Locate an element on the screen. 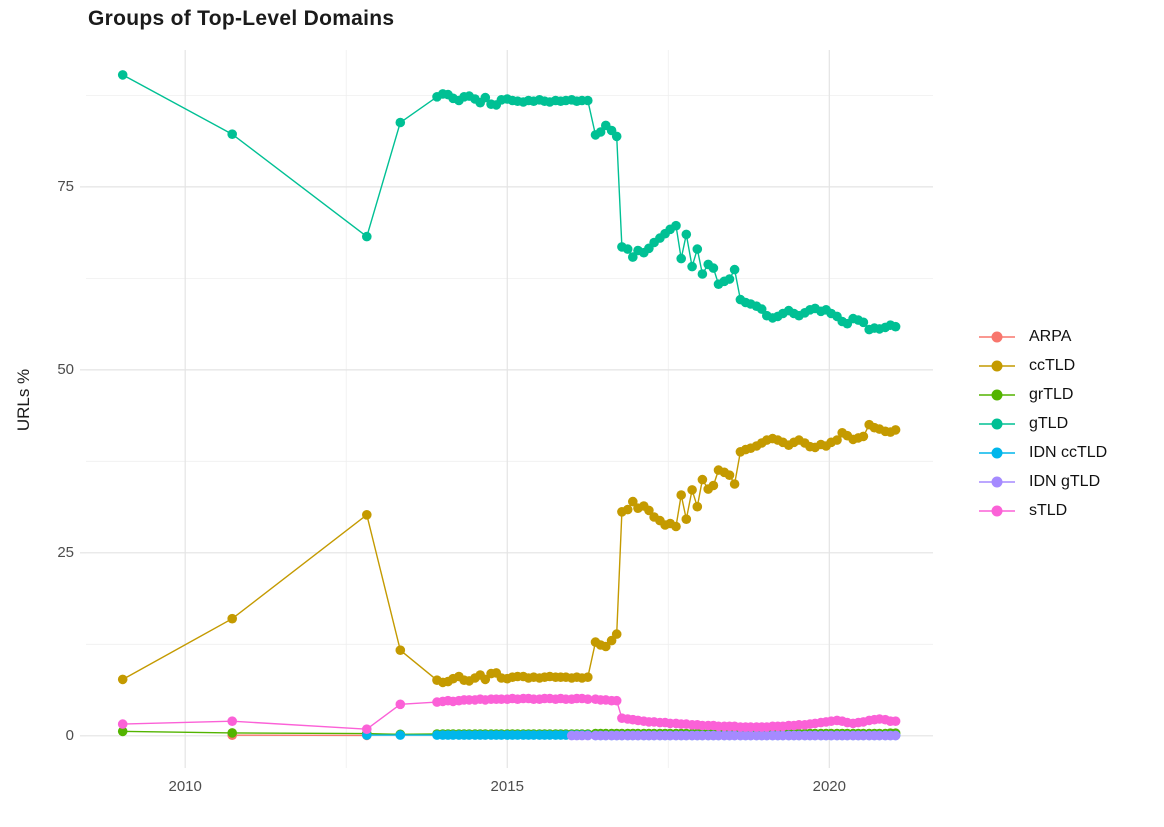 The width and height of the screenshot is (1164, 827). legend-label: IDN gTLD is located at coordinates (1065, 481).